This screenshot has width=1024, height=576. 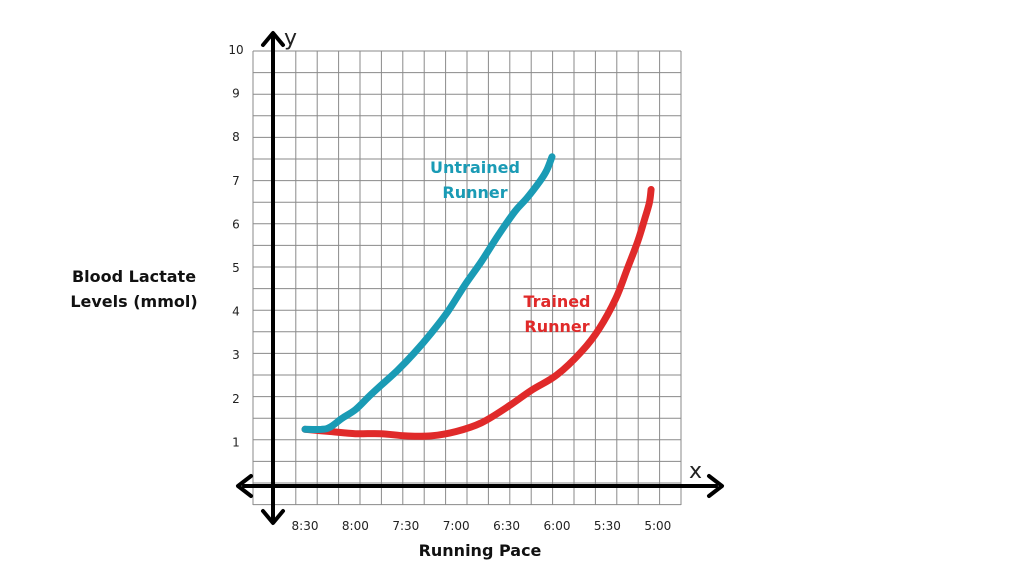 What do you see at coordinates (236, 94) in the screenshot?
I see `y-tick-label: 9` at bounding box center [236, 94].